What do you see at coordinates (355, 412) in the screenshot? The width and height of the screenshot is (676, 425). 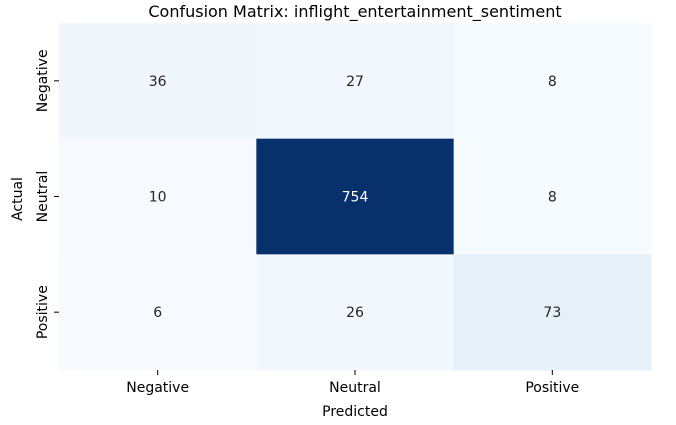 I see `x-axis-label: Predicted` at bounding box center [355, 412].